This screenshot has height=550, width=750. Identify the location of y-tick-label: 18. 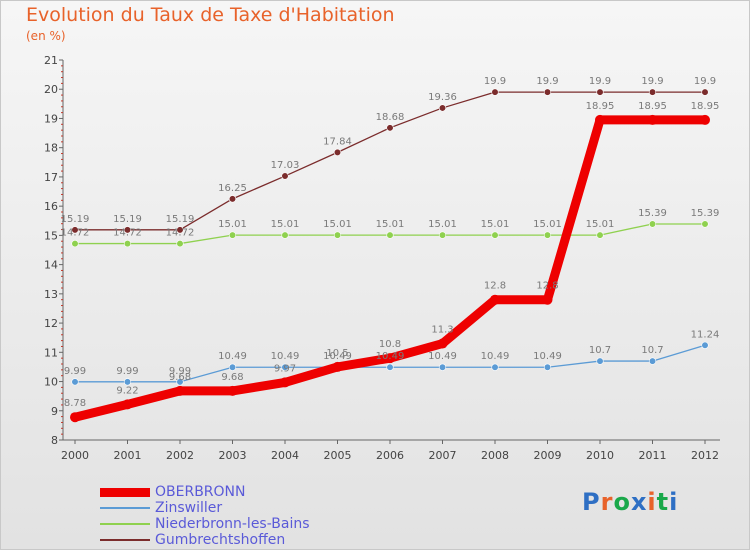
(51, 148).